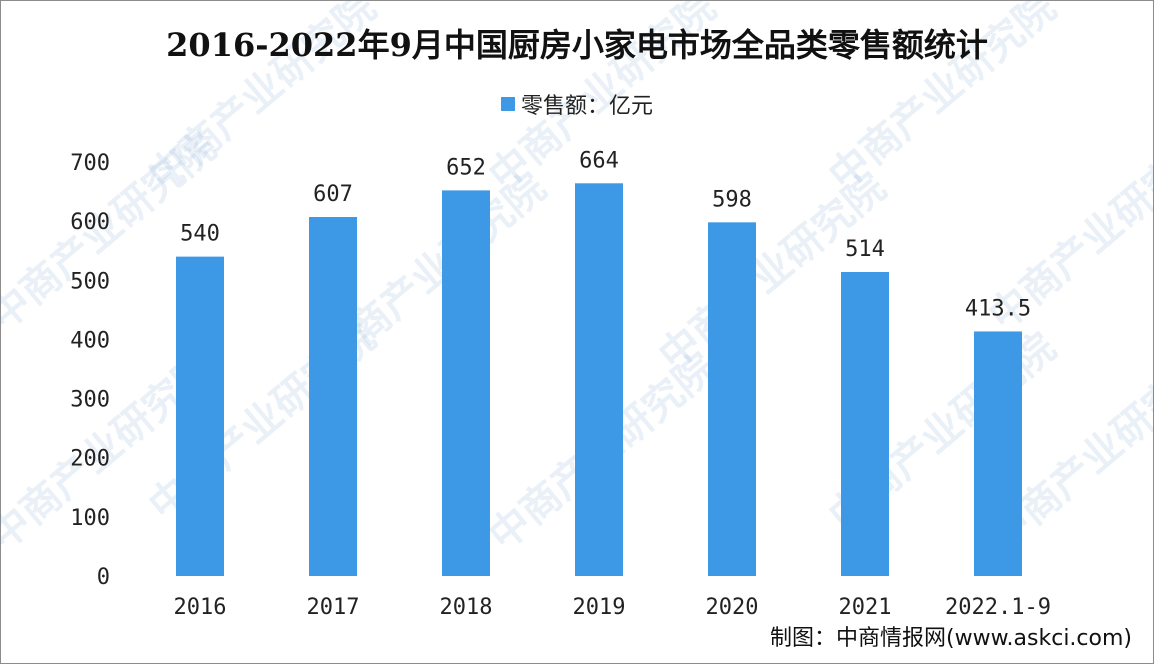  I want to click on y-tick-label: 700, so click(90, 163).